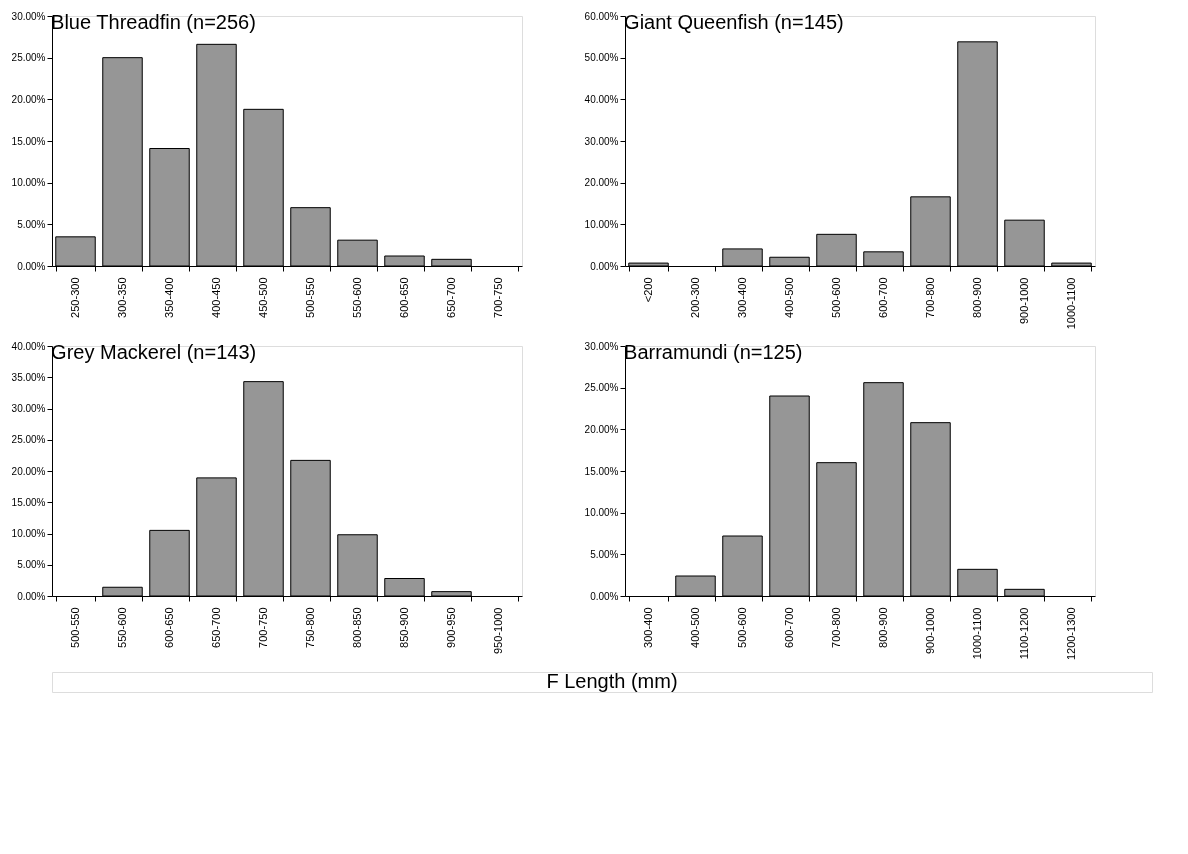  Describe the element at coordinates (601, 16) in the screenshot. I see `y-tick-label: 60.00%` at that location.